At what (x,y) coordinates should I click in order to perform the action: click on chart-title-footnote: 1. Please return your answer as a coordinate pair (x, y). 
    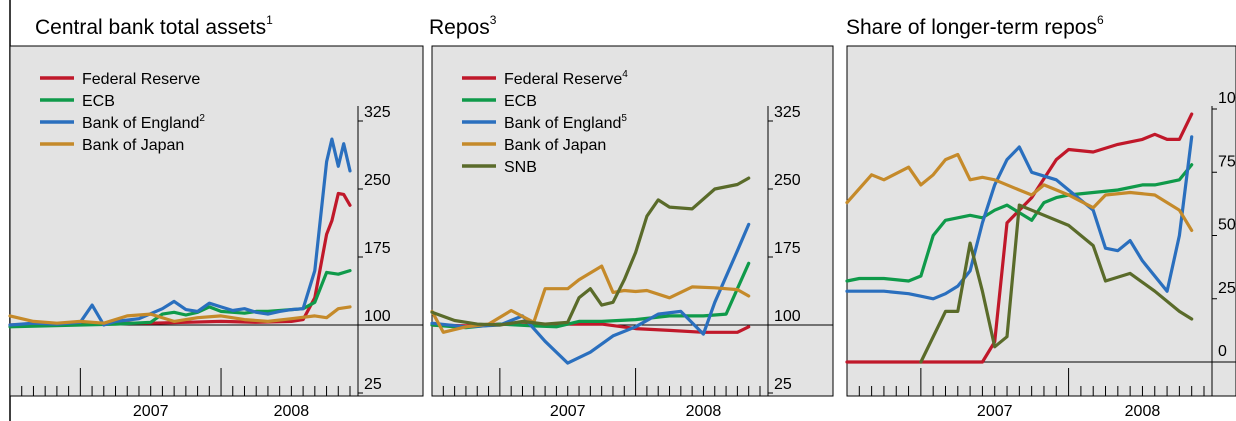
    Looking at the image, I should click on (269, 20).